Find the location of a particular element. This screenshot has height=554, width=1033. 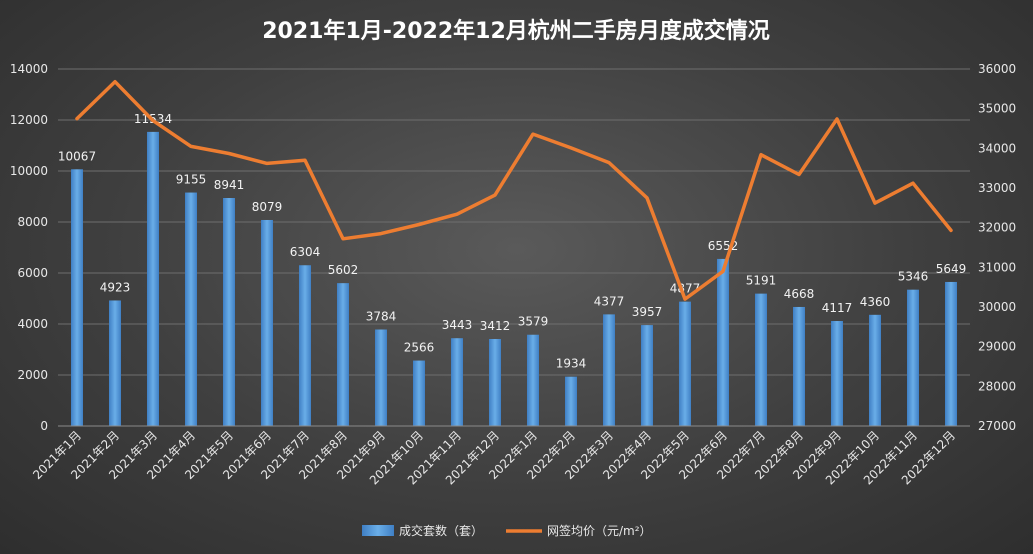

bar-data-label: 9155 is located at coordinates (191, 180).